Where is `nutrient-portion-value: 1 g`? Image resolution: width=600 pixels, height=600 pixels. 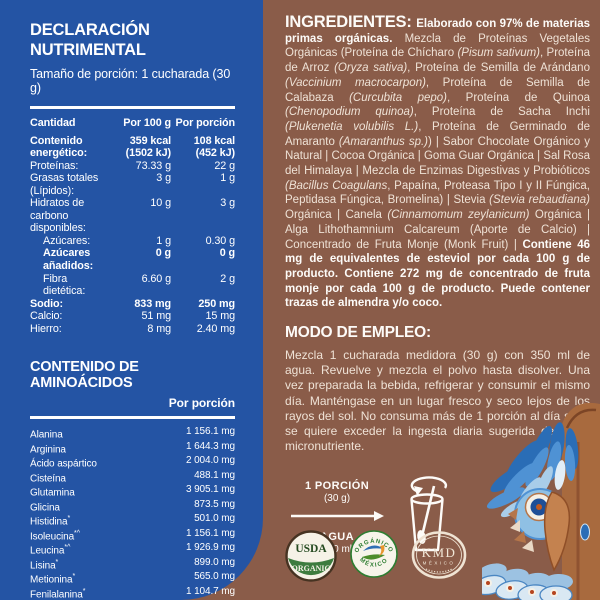
nutrient-portion-value: 1 g is located at coordinates (227, 178).